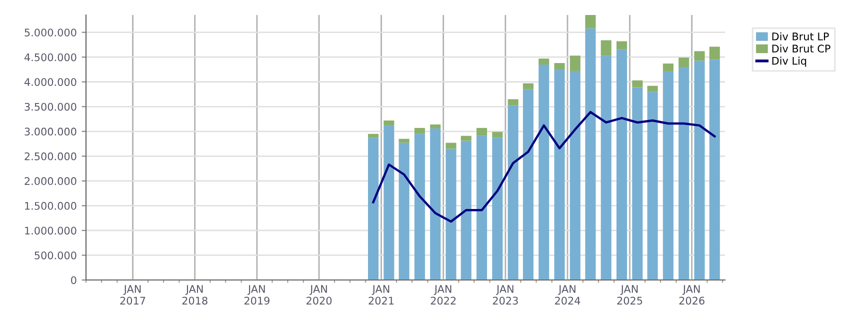  What do you see at coordinates (50, 181) in the screenshot?
I see `y-tick-label: 2.000.000` at bounding box center [50, 181].